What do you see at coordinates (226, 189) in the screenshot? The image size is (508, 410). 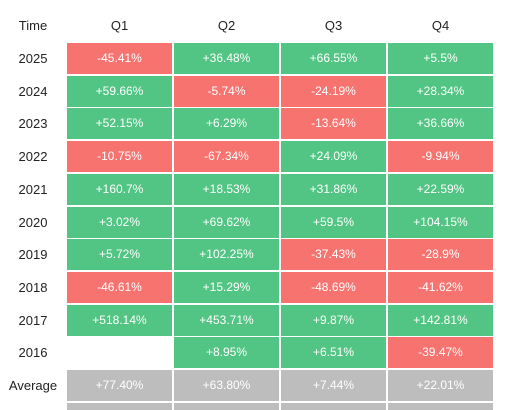 I see `return-cell: +18.53%` at bounding box center [226, 189].